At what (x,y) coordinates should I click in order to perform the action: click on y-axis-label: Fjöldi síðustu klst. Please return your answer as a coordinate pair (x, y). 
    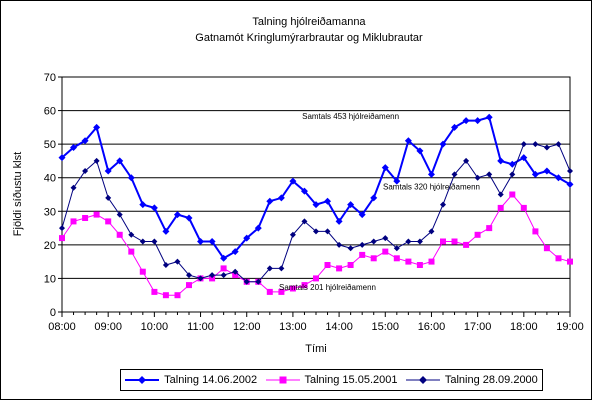
    Looking at the image, I should click on (18, 194).